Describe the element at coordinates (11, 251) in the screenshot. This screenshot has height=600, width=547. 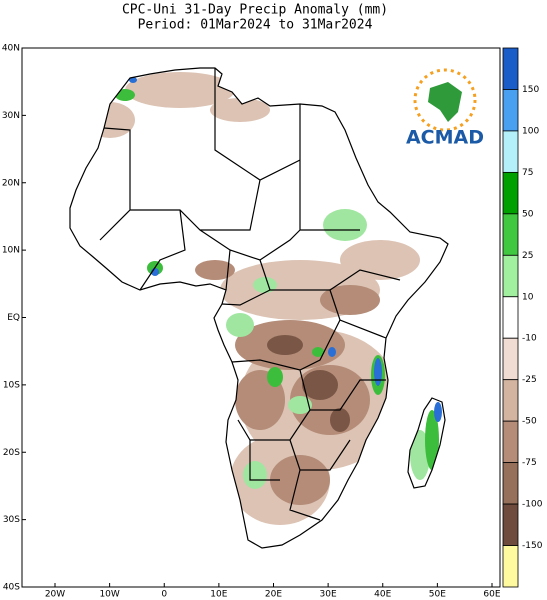
I see `lat-label: 10N` at that location.